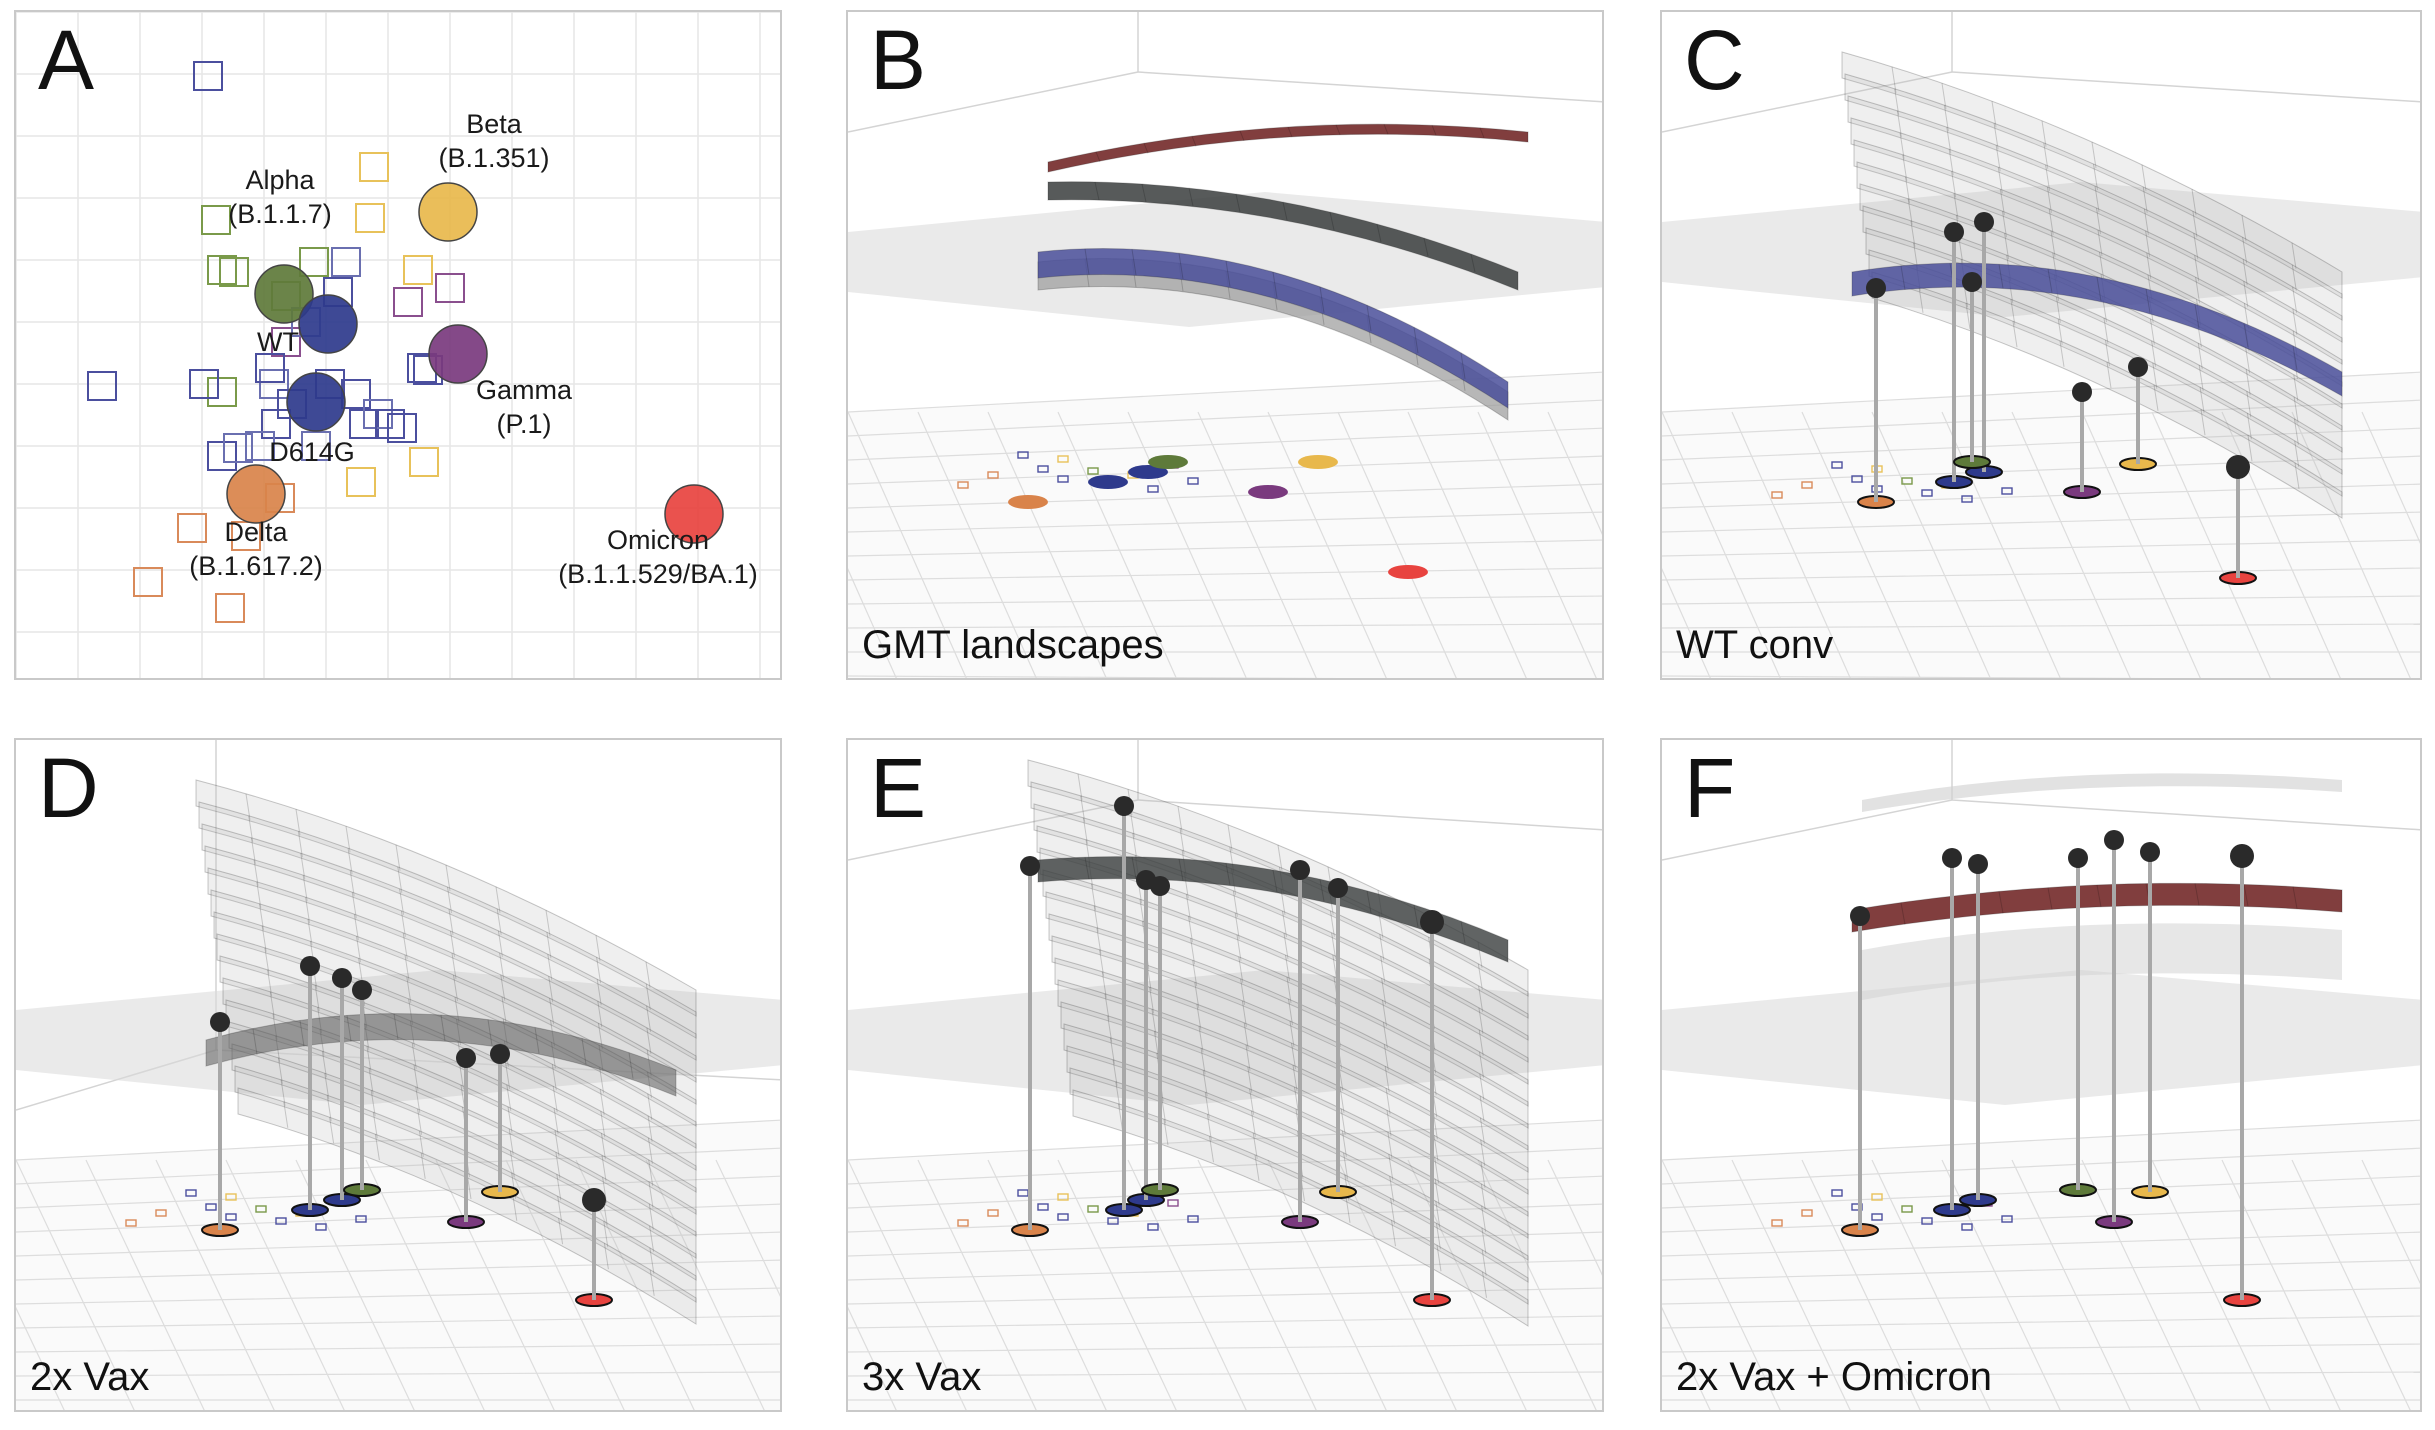  I want to click on axis-edge, so click(1807, 102).